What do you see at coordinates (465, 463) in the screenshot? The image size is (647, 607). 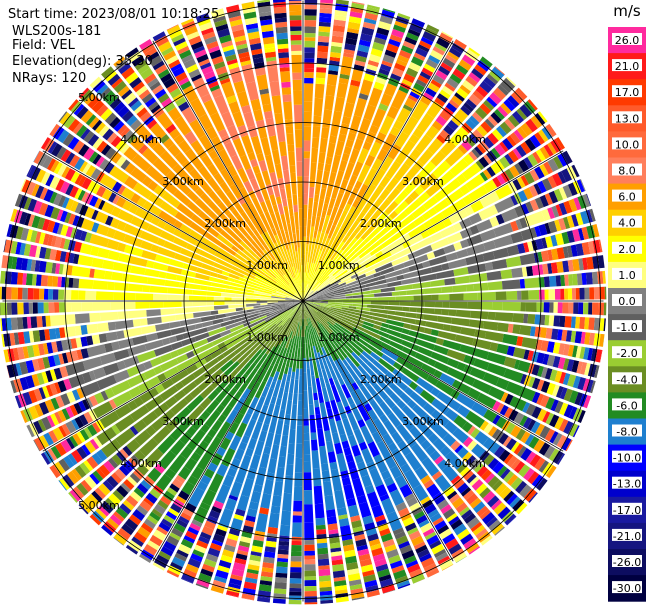 I see `range-ring-label: 4.00km` at bounding box center [465, 463].